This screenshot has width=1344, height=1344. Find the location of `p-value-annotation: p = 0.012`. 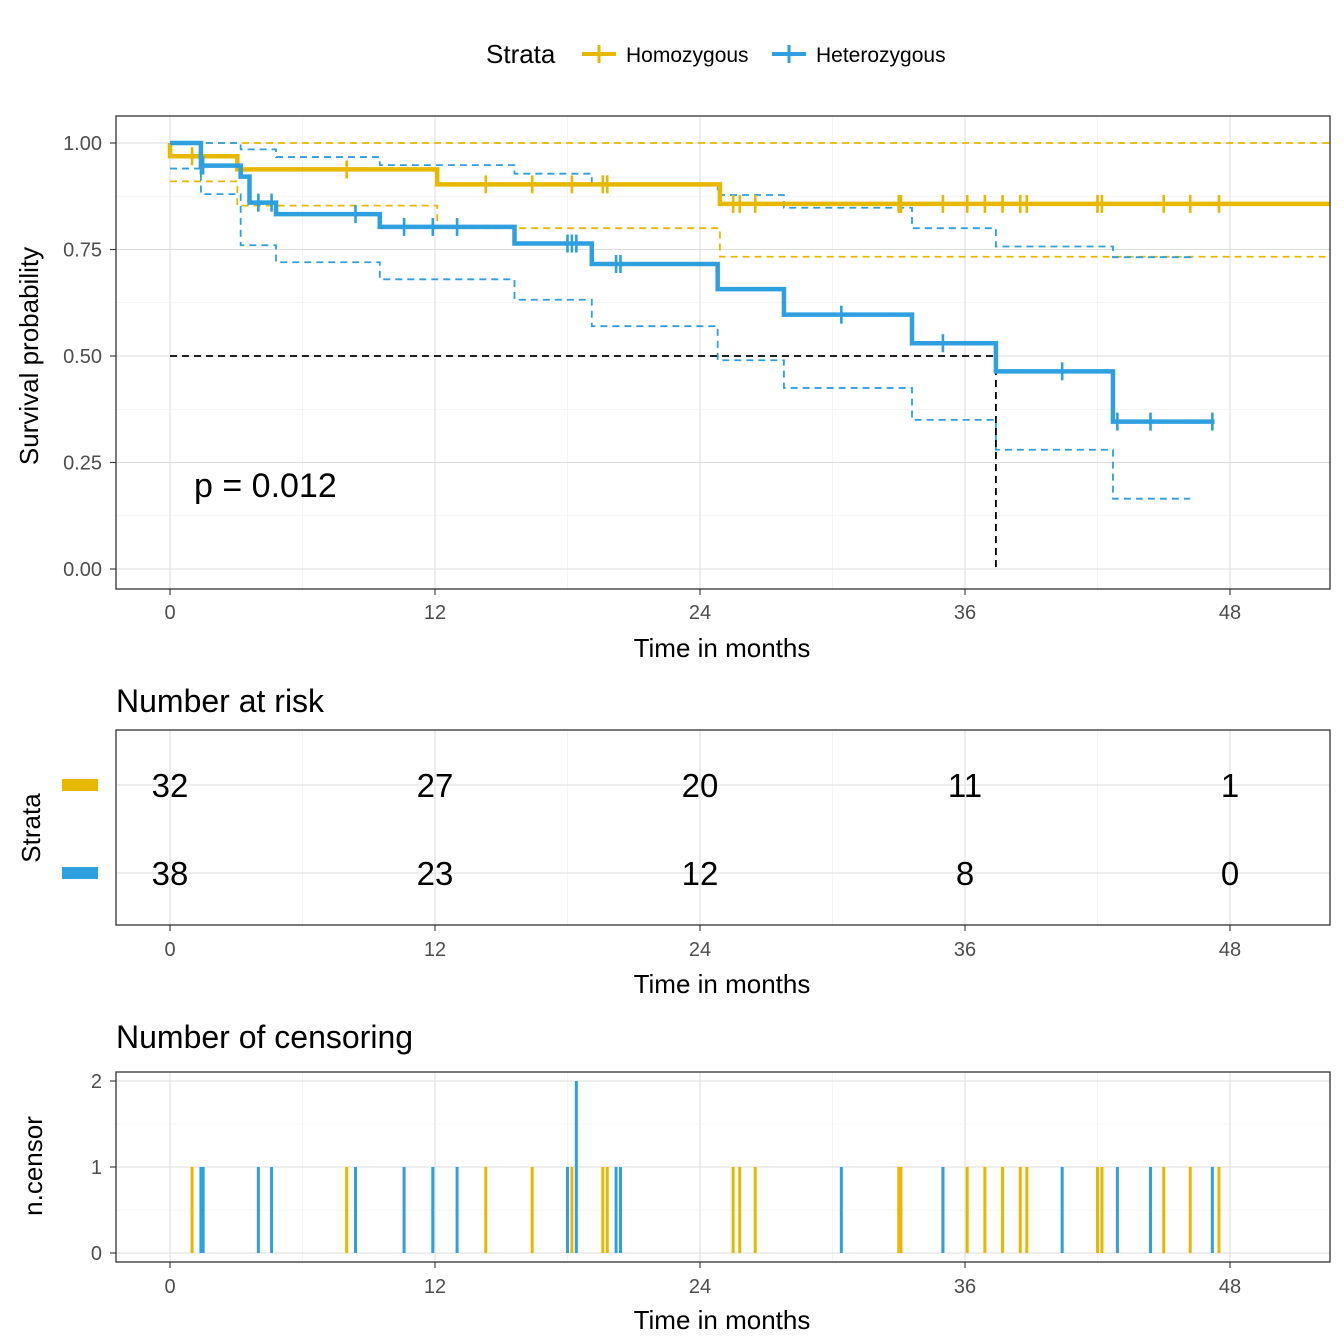

p-value-annotation: p = 0.012 is located at coordinates (265, 486).